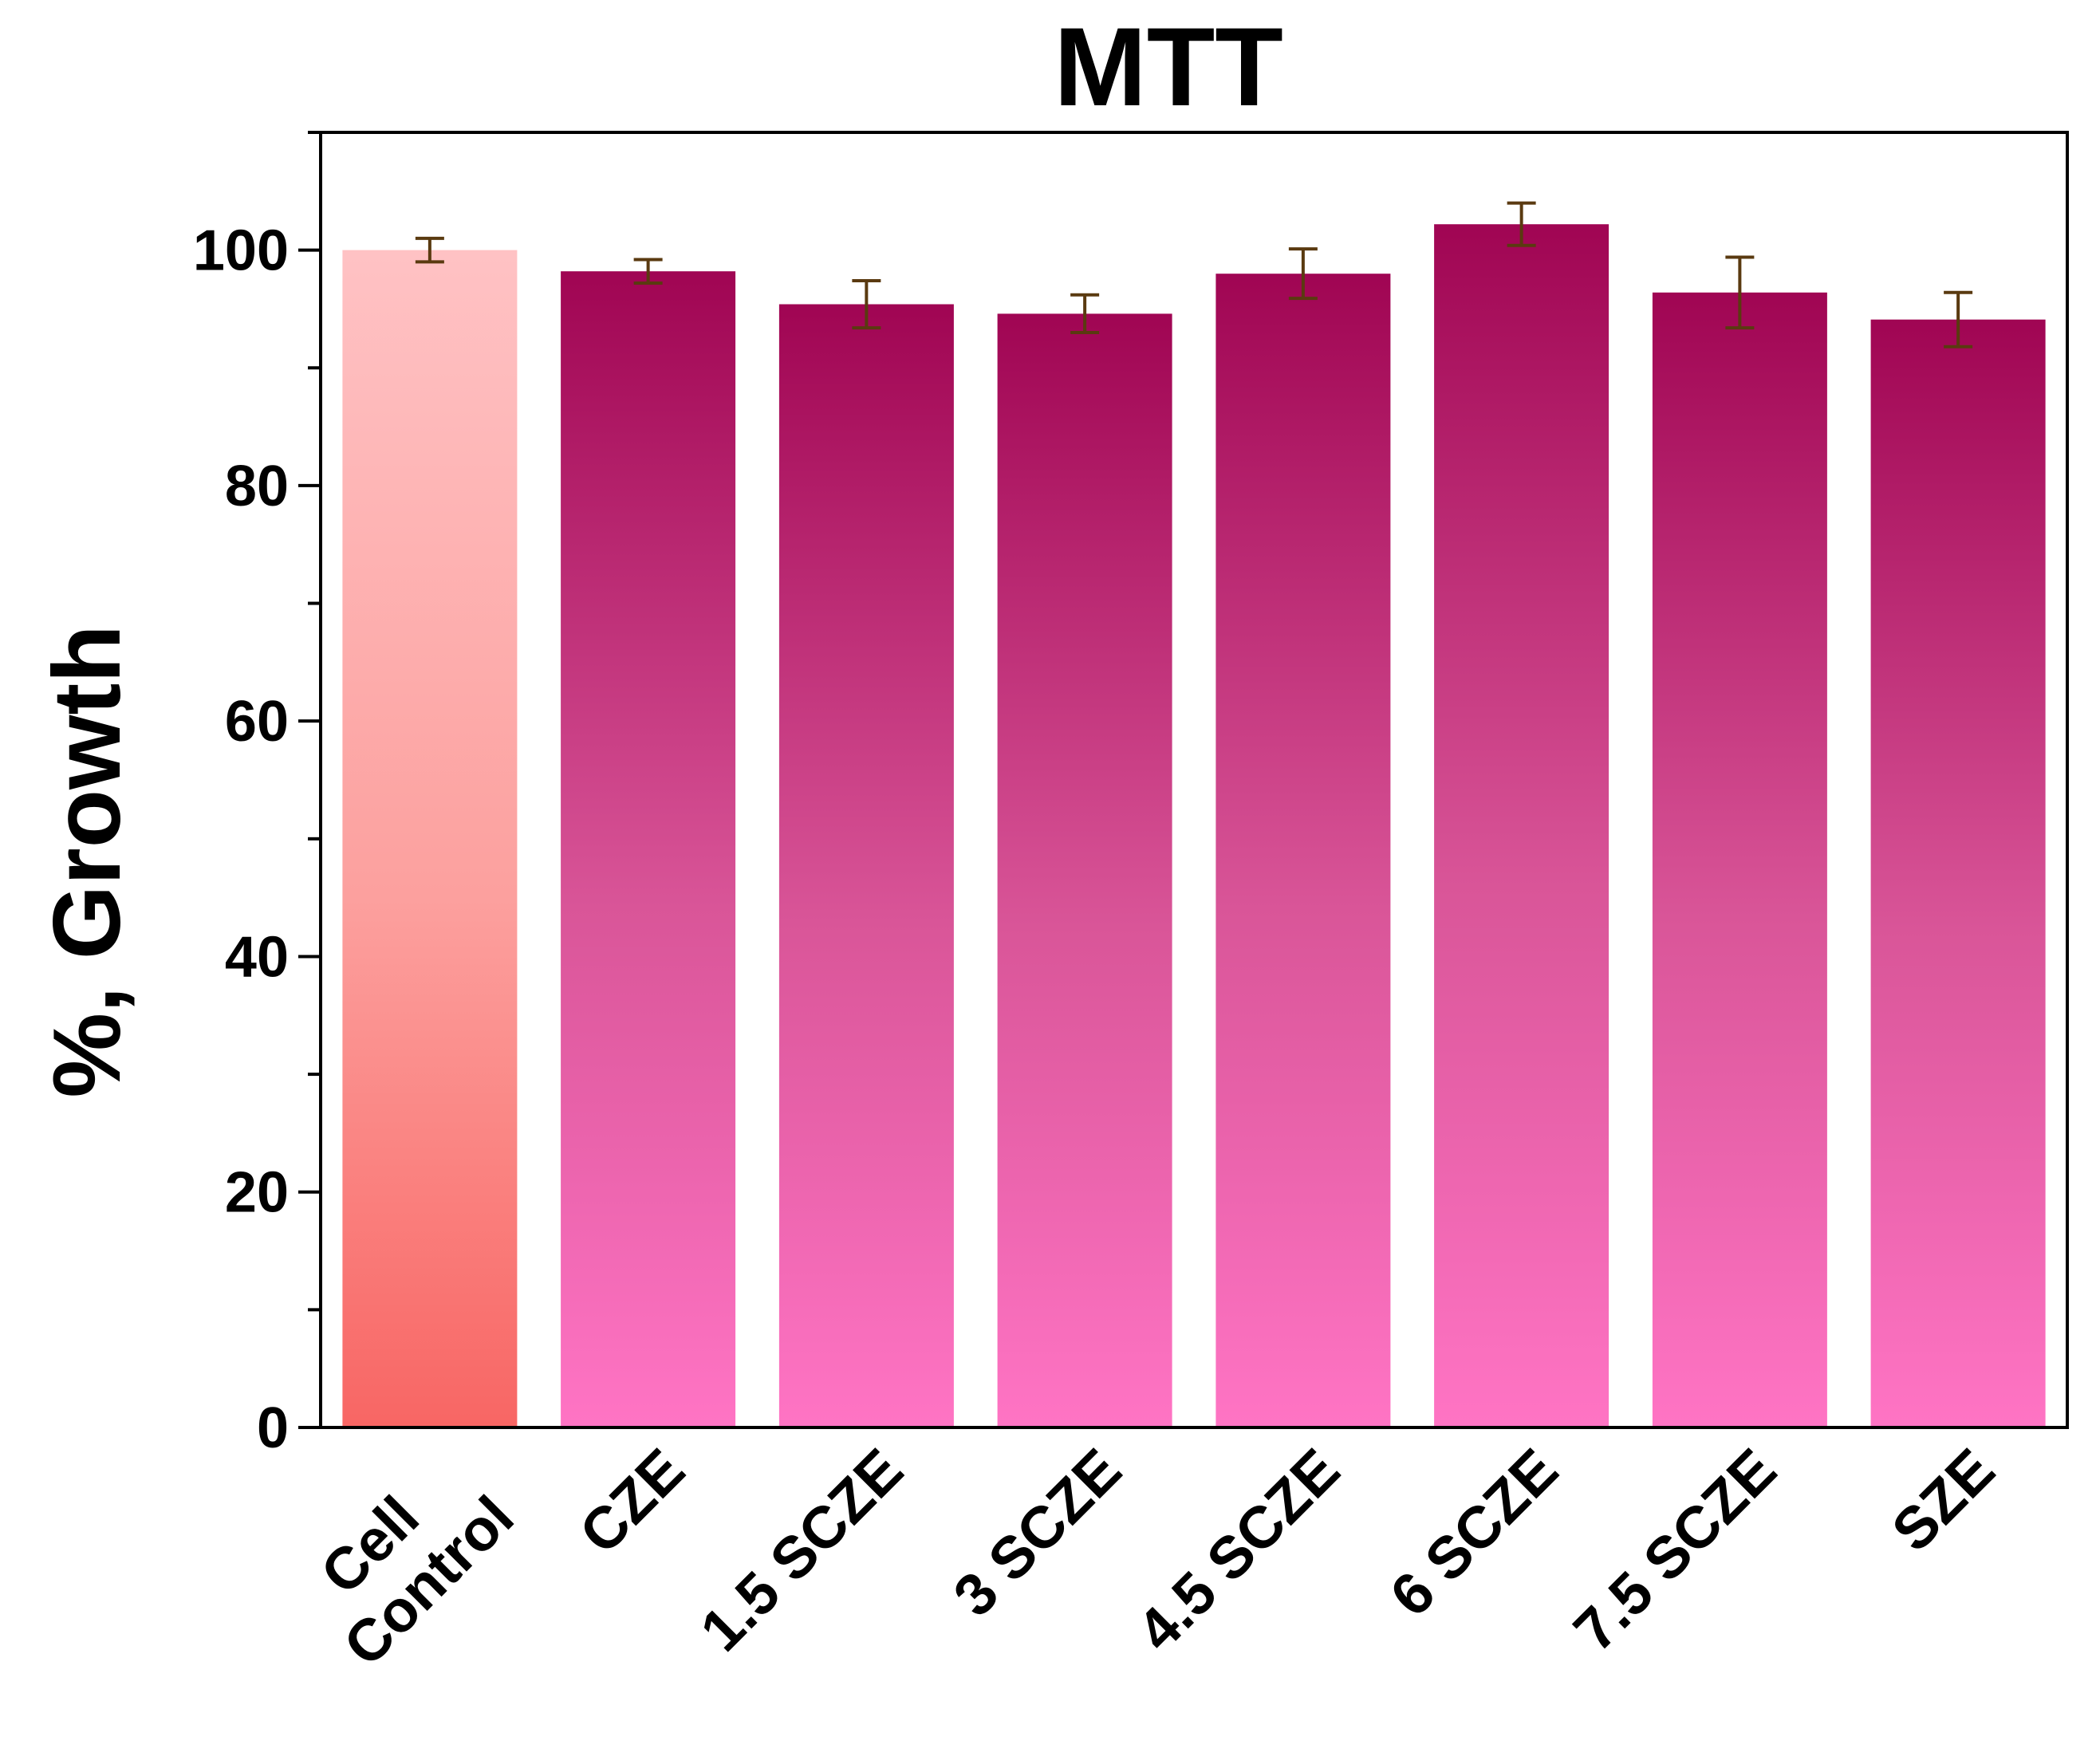  Describe the element at coordinates (241, 251) in the screenshot. I see `y-tick-label-100: 100` at that location.